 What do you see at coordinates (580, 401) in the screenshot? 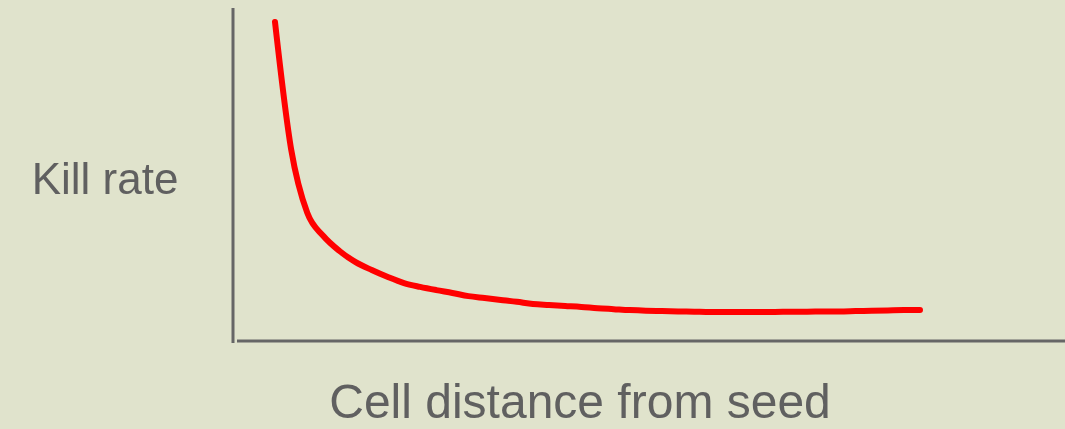
I see `x-axis-title: Cell distance from seed` at bounding box center [580, 401].